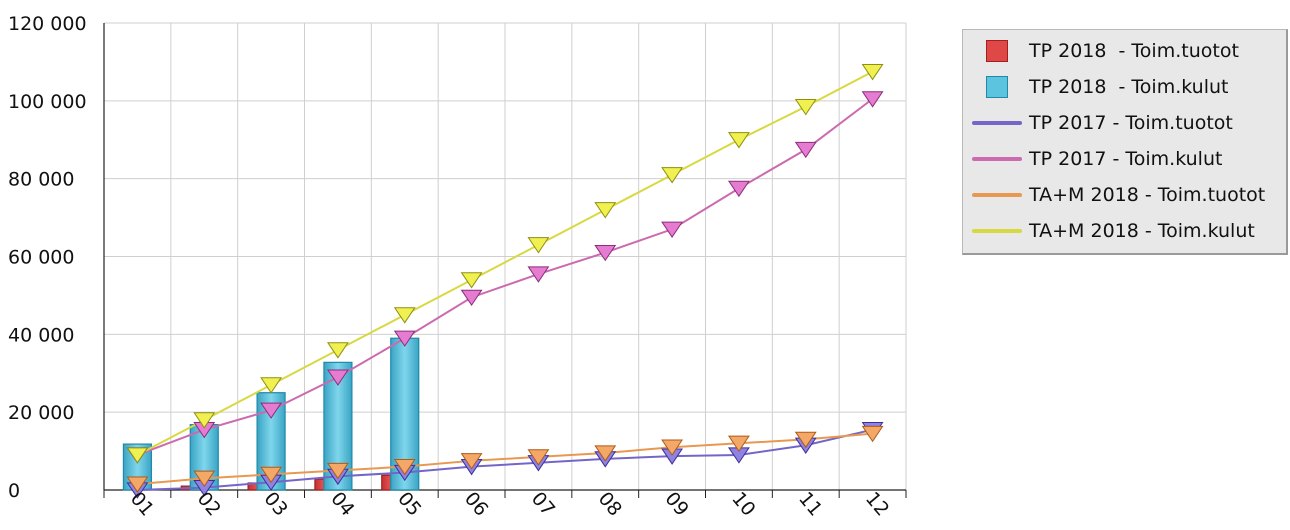 Image resolution: width=1290 pixels, height=530 pixels. I want to click on y-tick-label: 100 000, so click(47, 102).